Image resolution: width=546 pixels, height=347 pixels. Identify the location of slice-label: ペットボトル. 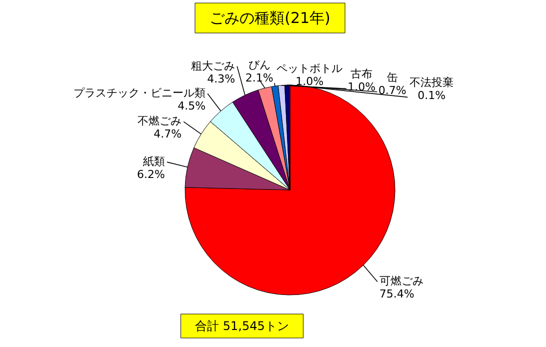
(309, 68).